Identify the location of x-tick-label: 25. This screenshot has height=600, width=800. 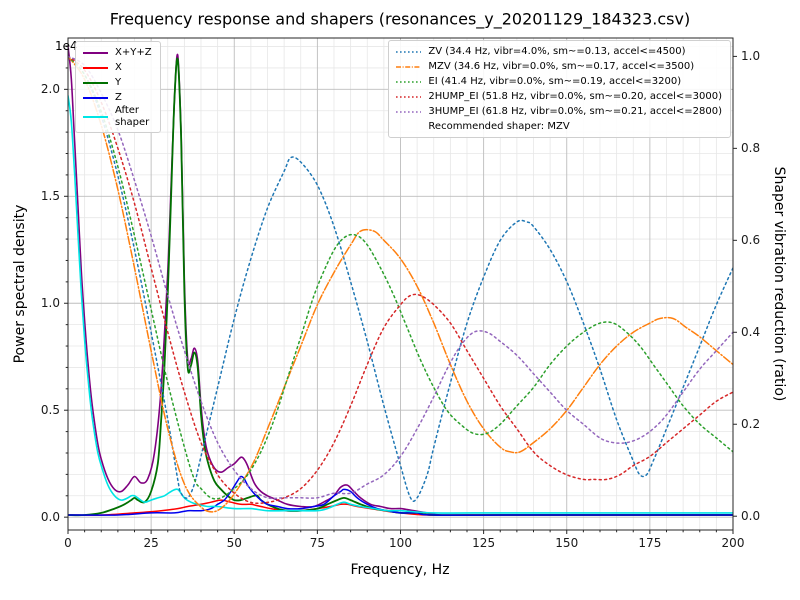
(151, 543).